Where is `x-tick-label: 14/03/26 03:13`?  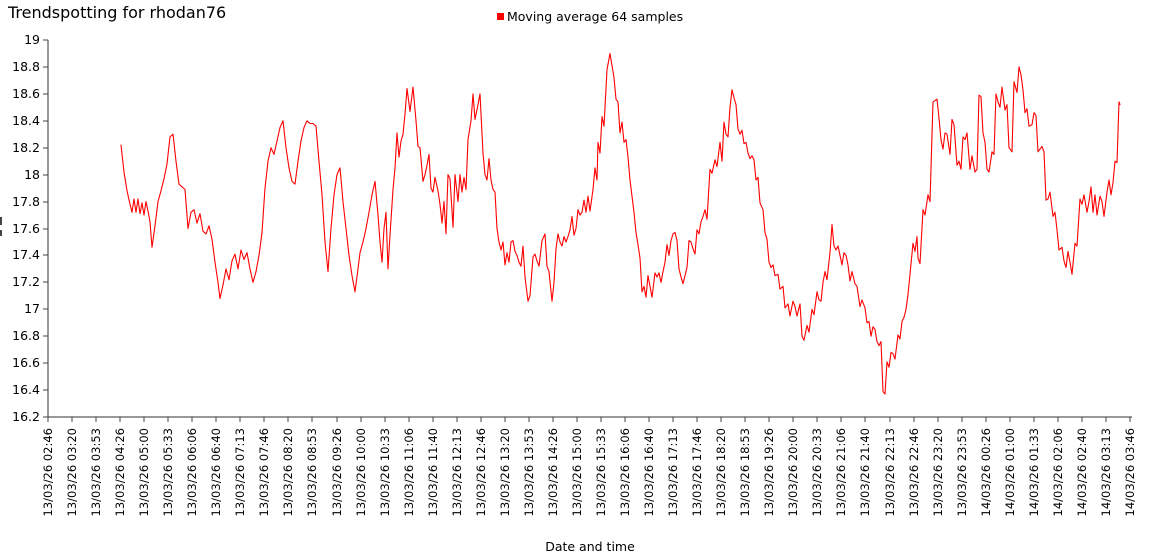 x-tick-label: 14/03/26 03:13 is located at coordinates (1106, 472).